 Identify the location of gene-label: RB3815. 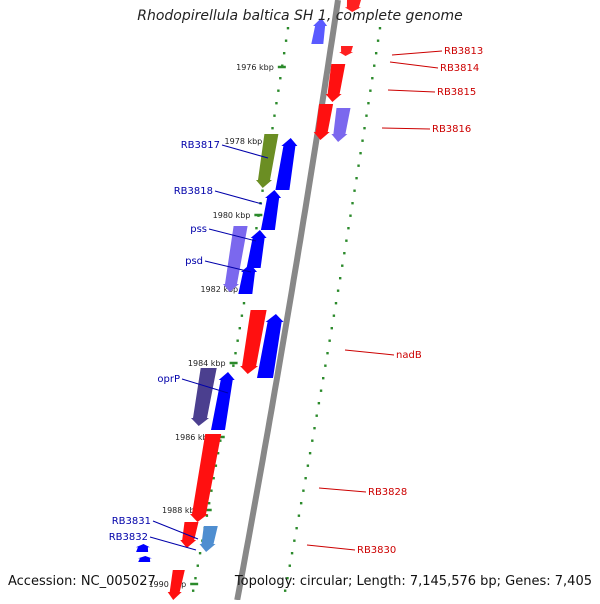
(456, 92).